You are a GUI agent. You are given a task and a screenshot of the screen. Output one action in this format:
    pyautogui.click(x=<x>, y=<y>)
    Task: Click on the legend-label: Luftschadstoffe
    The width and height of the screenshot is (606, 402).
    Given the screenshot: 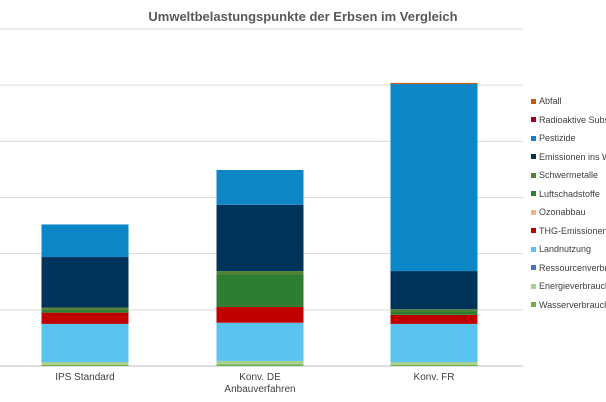 What is the action you would take?
    pyautogui.click(x=569, y=193)
    